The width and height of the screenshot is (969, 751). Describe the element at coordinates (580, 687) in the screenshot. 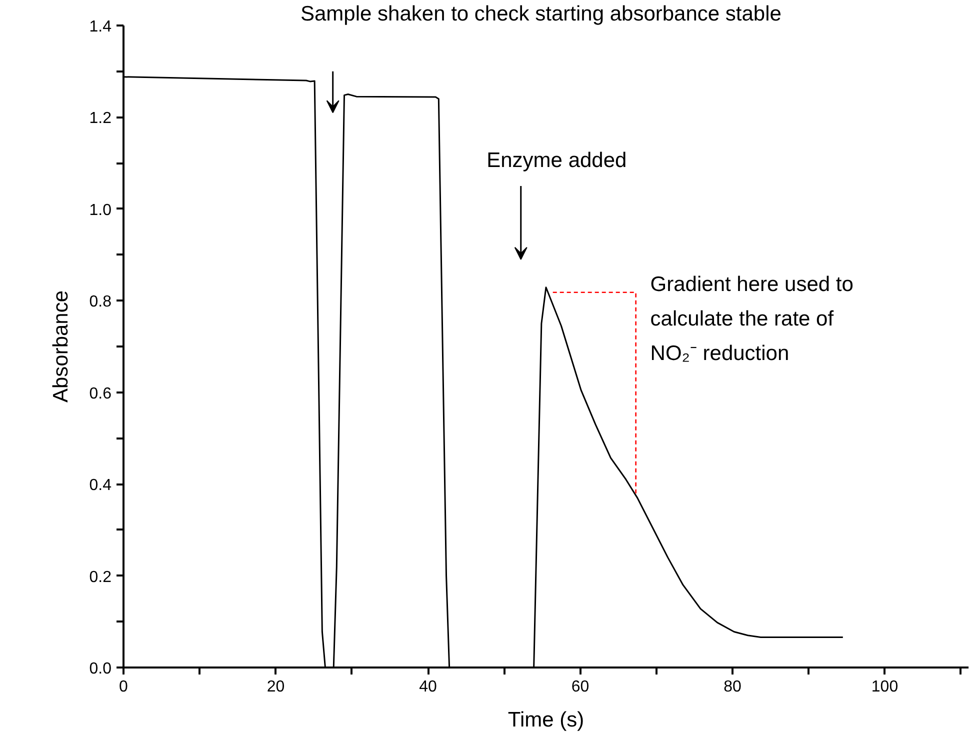

I see `x-tick-label: 60` at that location.